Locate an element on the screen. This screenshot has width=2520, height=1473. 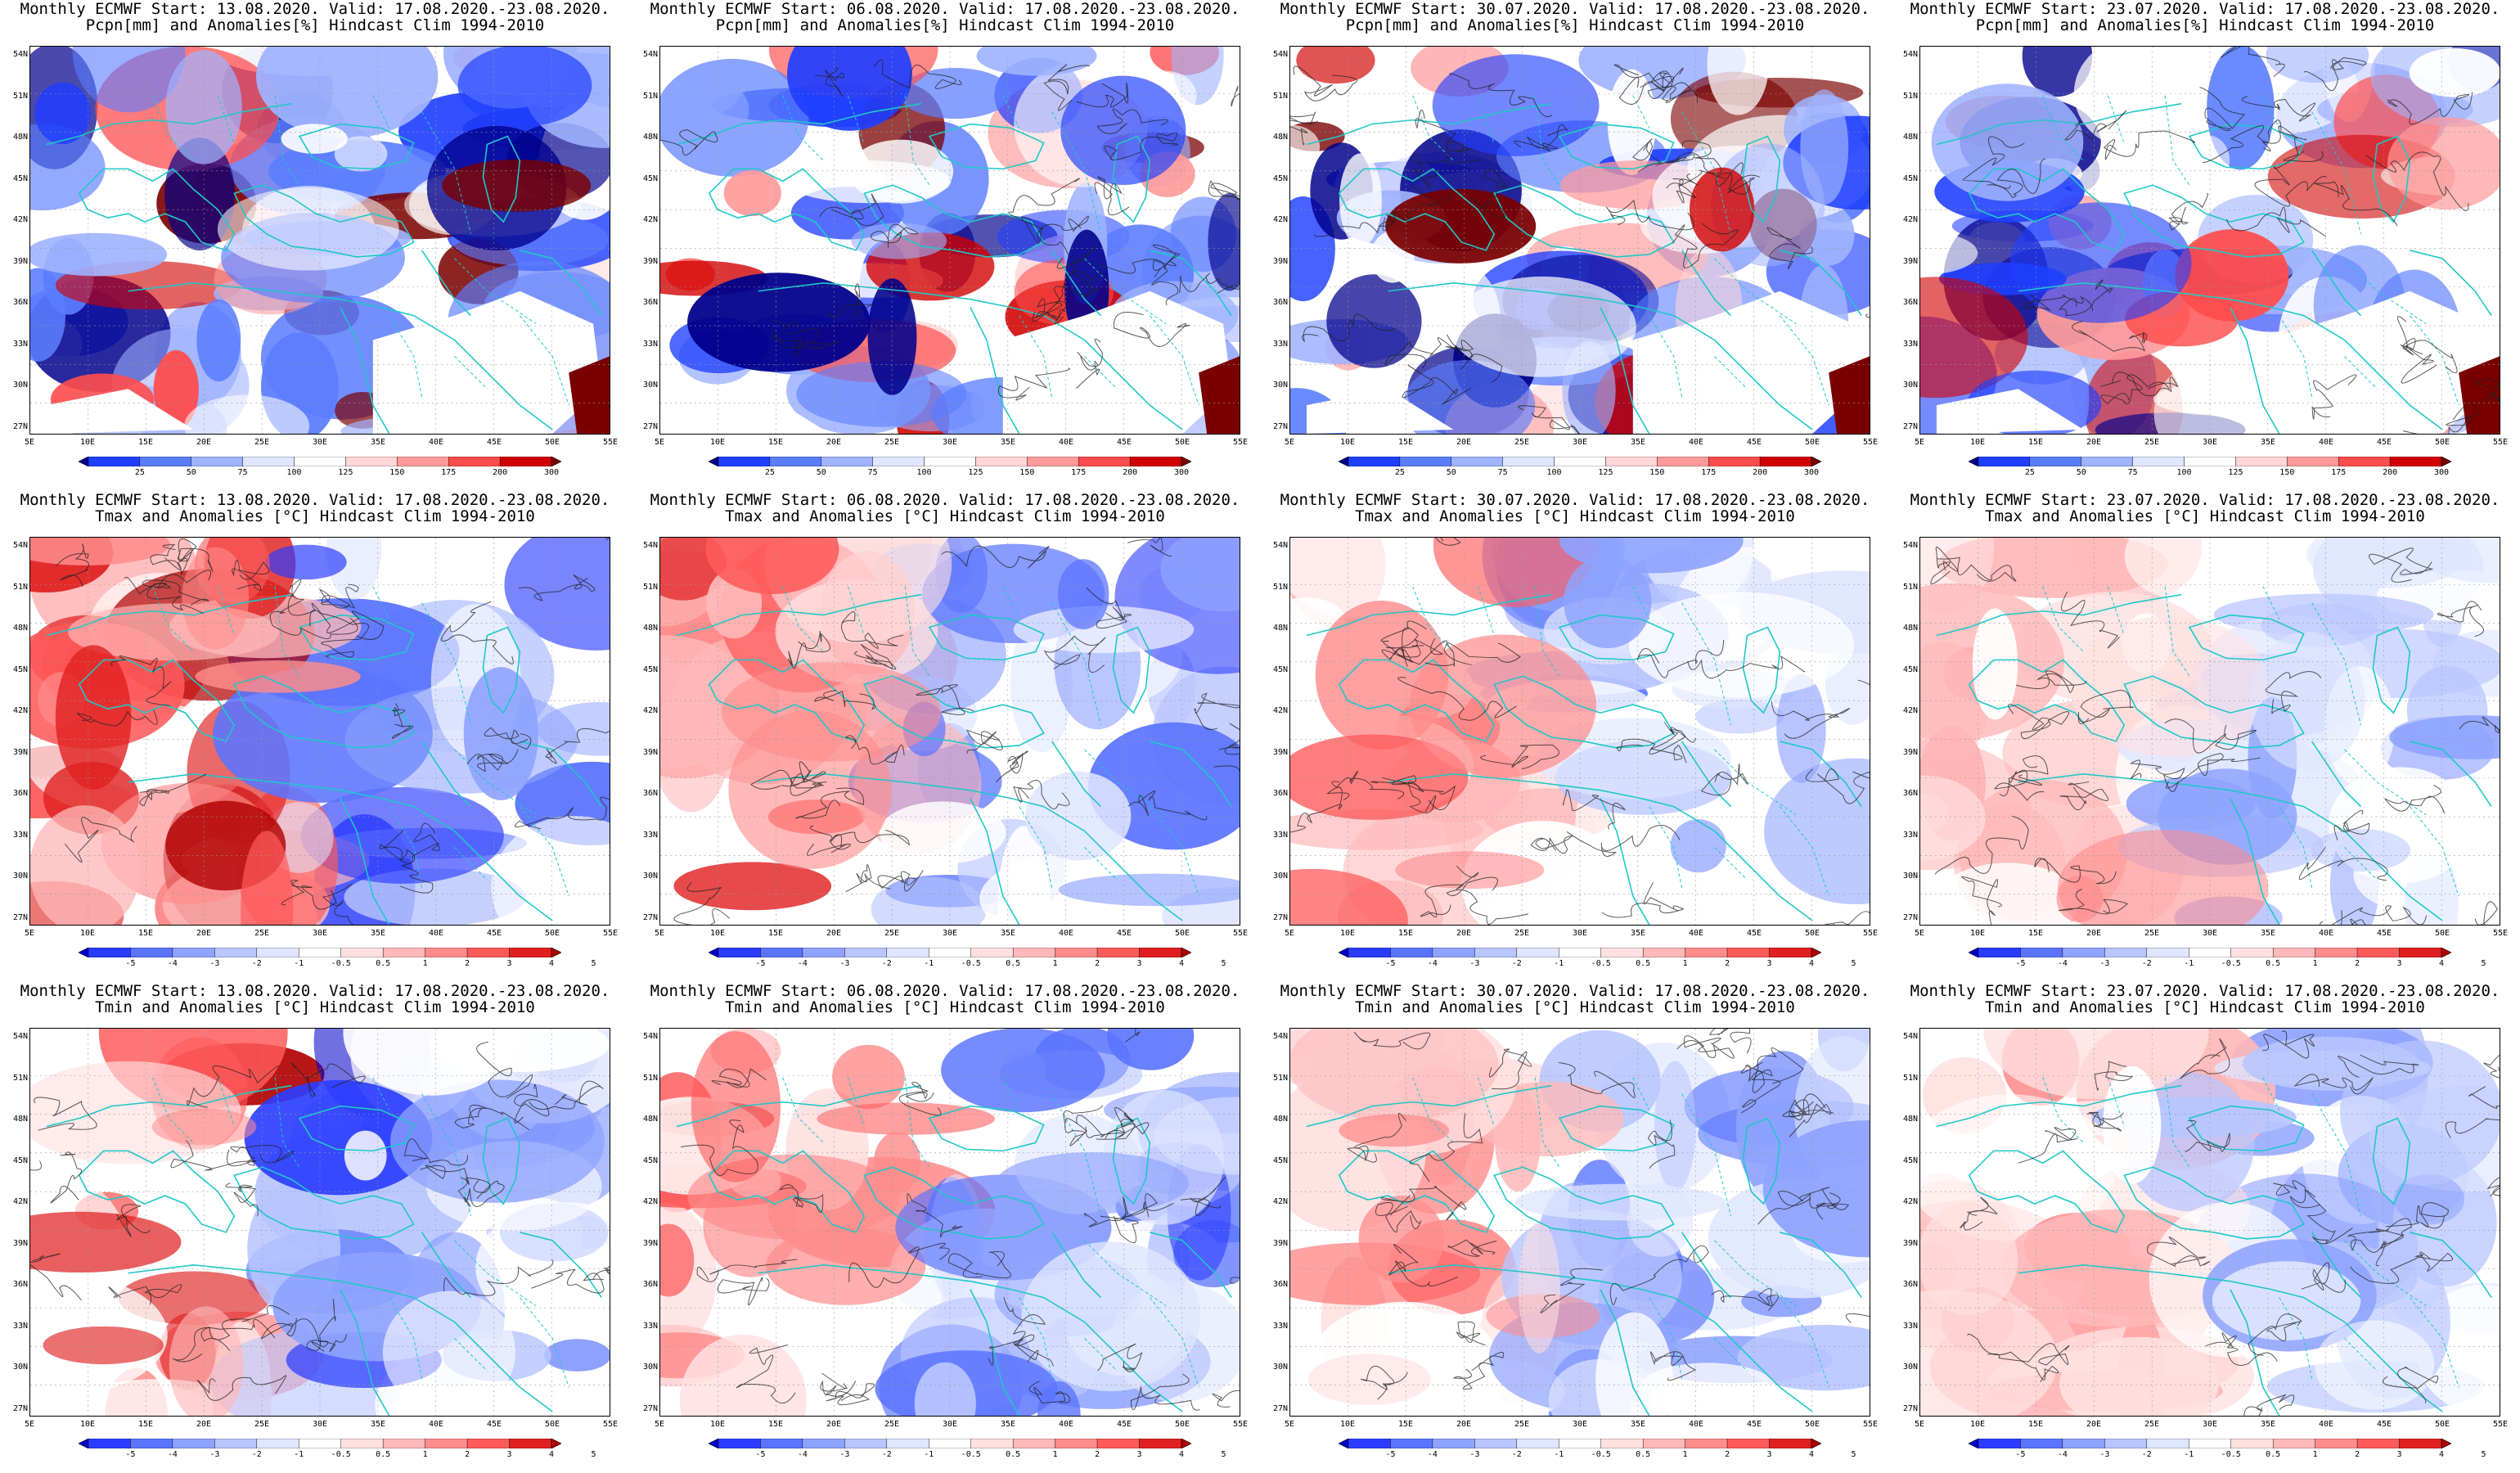
color-scale-label: 4 is located at coordinates (2442, 963).